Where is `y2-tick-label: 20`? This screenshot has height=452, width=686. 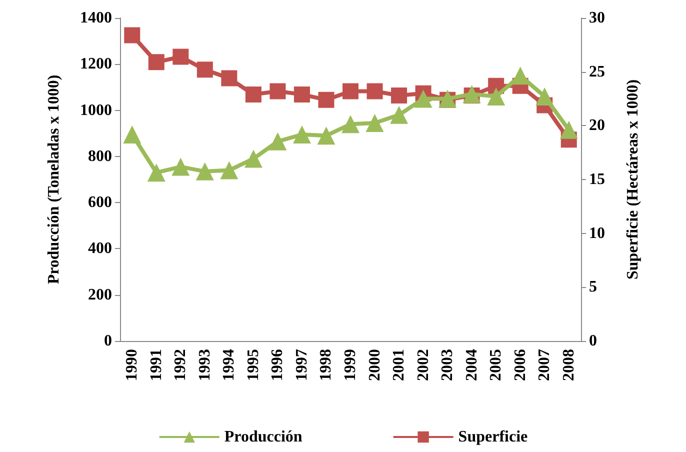 y2-tick-label: 20 is located at coordinates (597, 125).